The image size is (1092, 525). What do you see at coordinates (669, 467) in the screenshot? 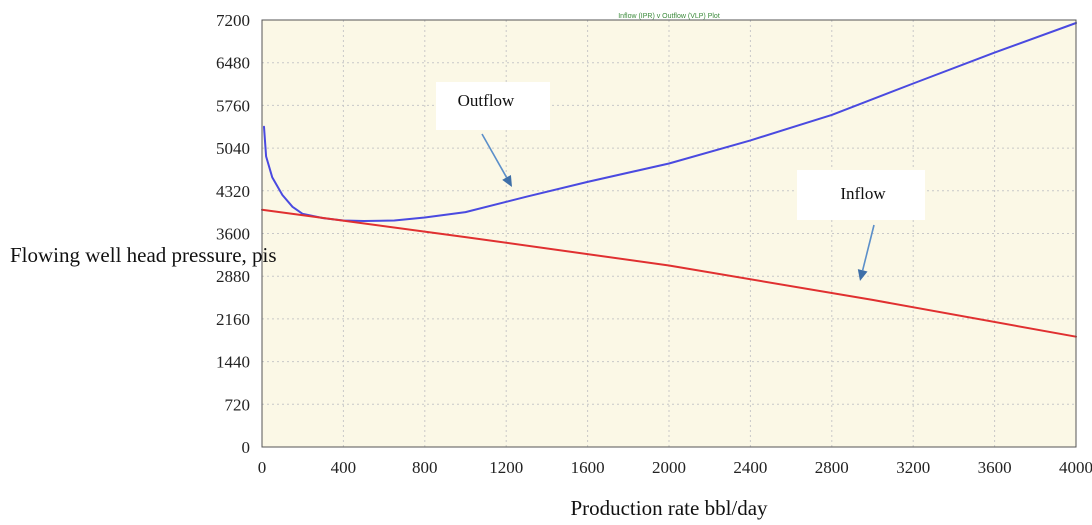
I see `x-tick-label: 2000` at bounding box center [669, 467].